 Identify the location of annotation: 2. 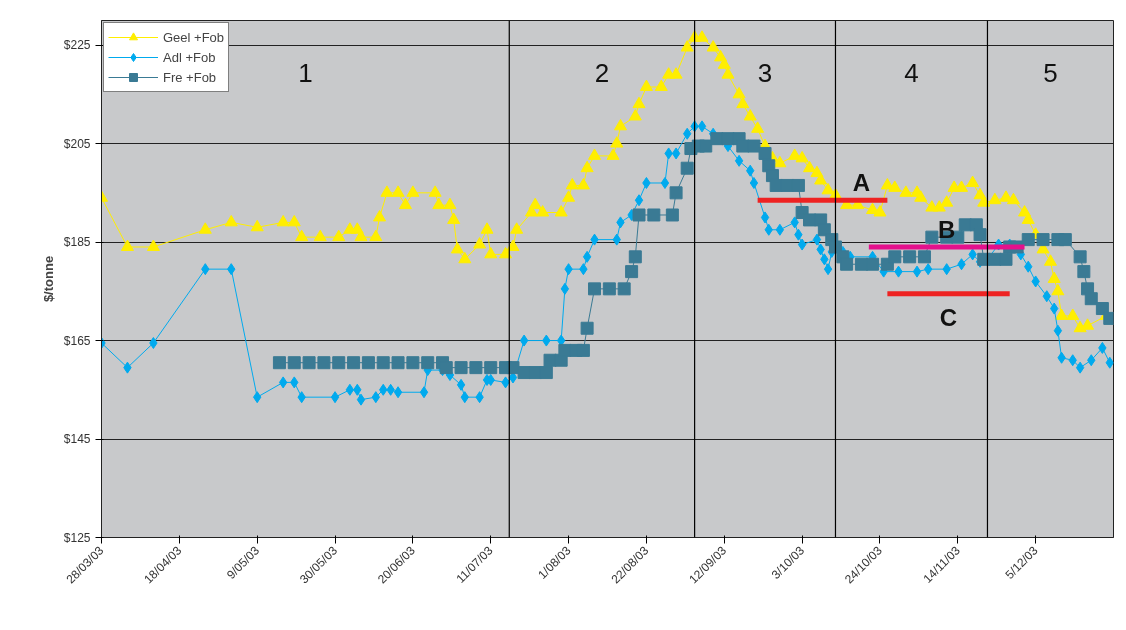
(602, 72).